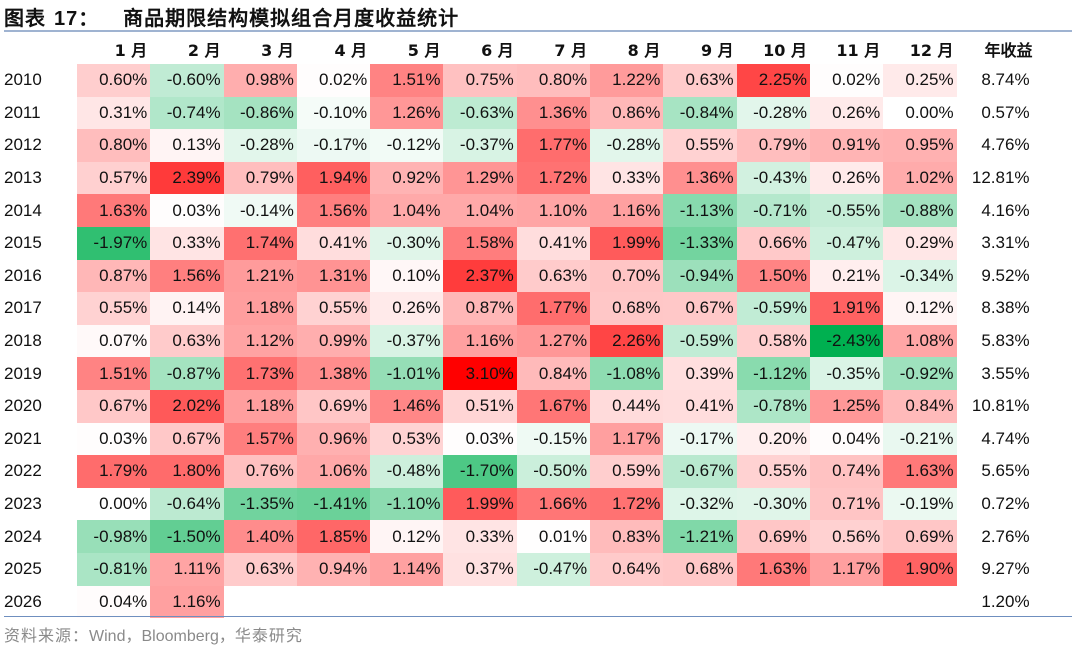 Image resolution: width=1080 pixels, height=649 pixels. Describe the element at coordinates (920, 569) in the screenshot. I see `month-return-cell: 1.90%` at that location.